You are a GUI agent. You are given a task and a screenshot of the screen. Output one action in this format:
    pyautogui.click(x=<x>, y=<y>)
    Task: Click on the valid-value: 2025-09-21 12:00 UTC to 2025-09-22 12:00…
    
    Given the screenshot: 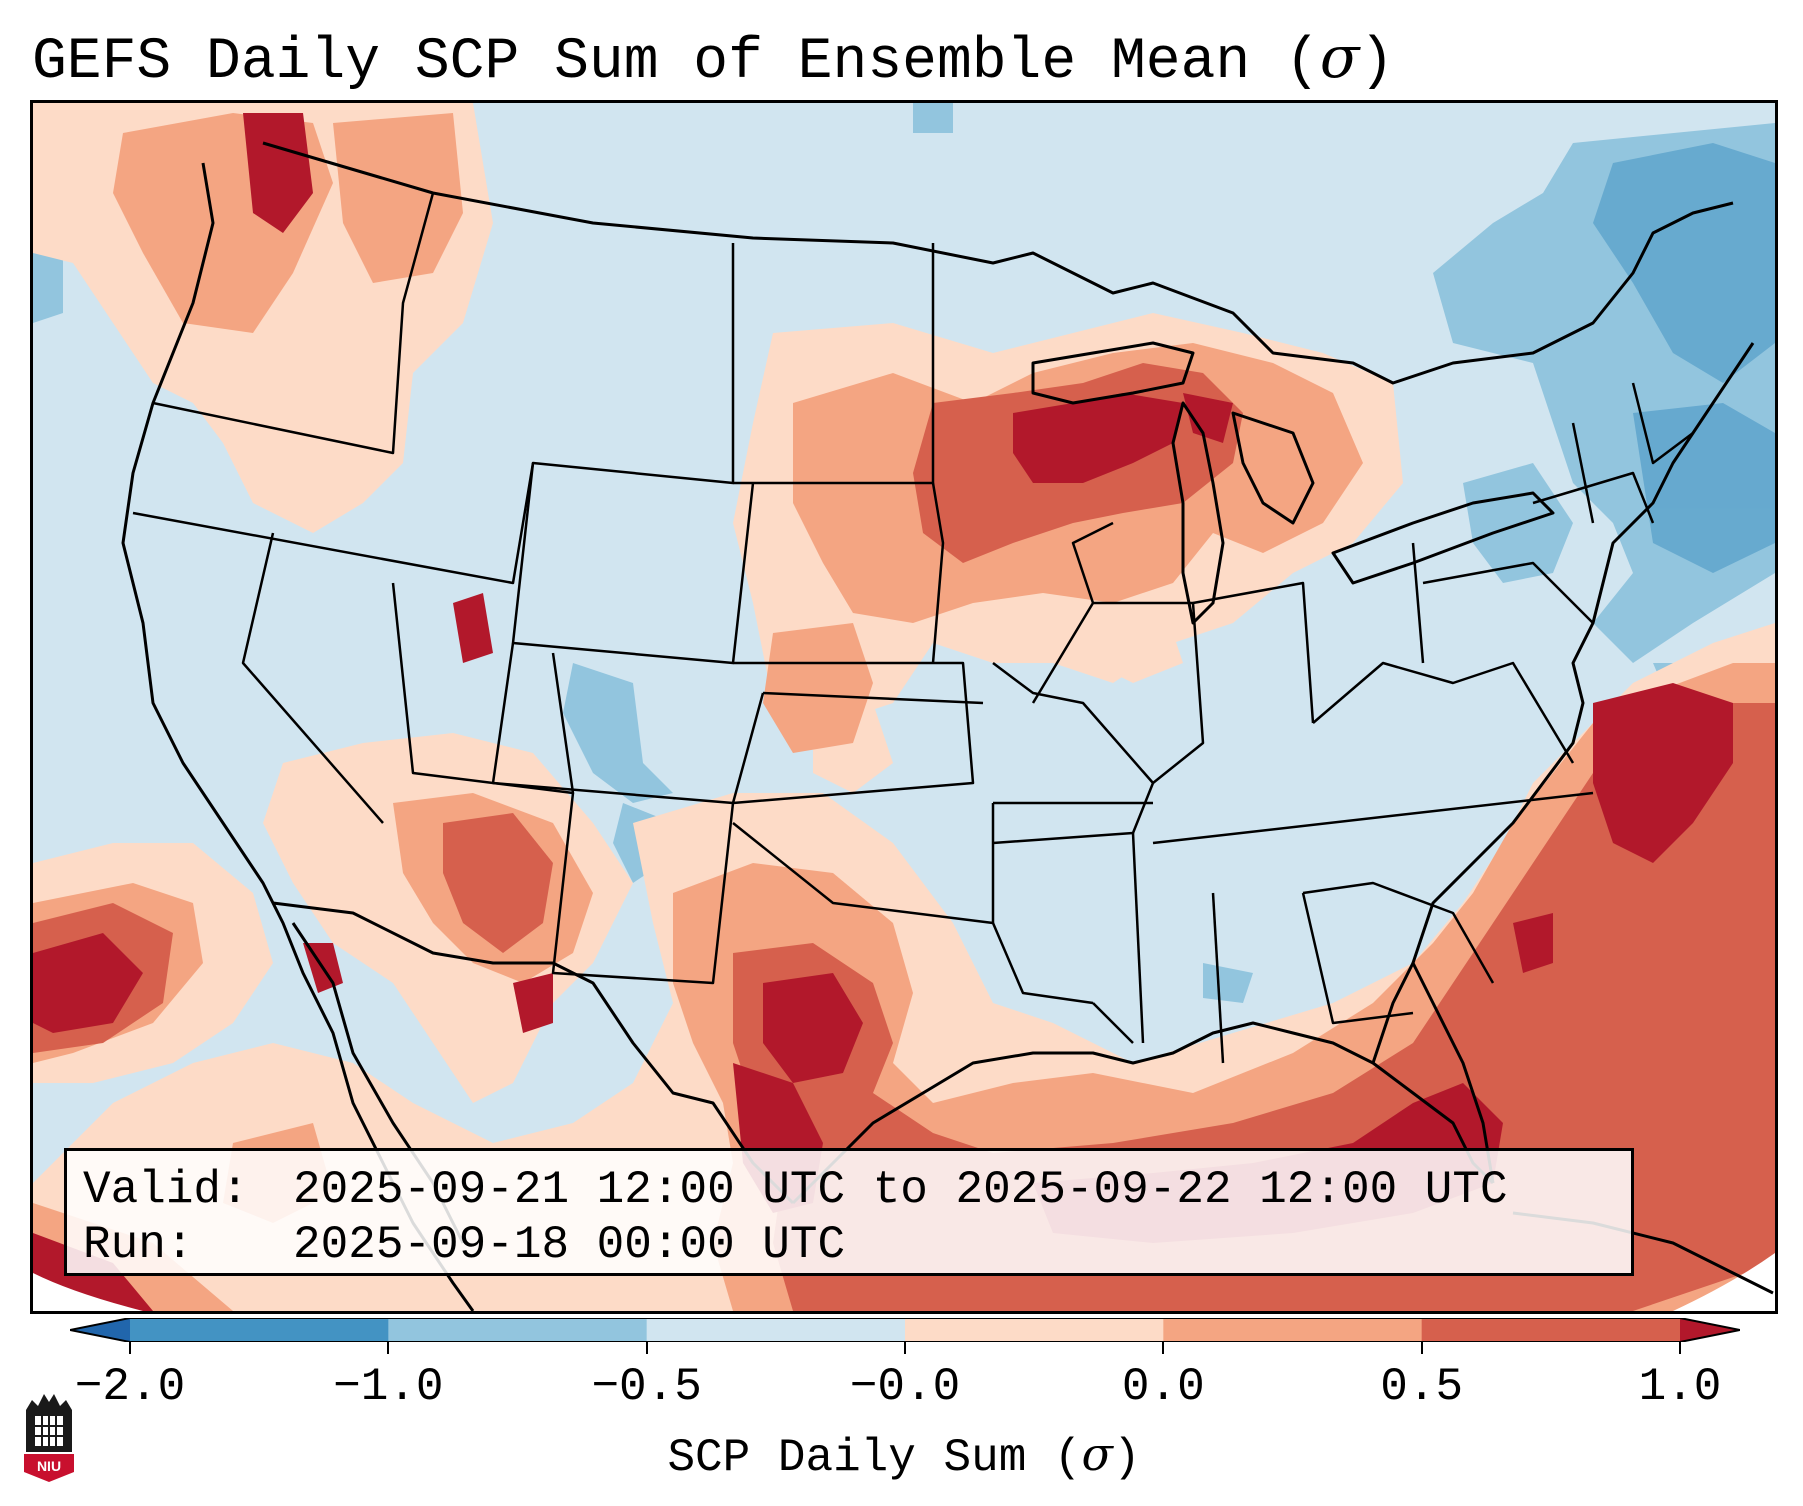 What is the action you would take?
    pyautogui.click(x=900, y=1190)
    